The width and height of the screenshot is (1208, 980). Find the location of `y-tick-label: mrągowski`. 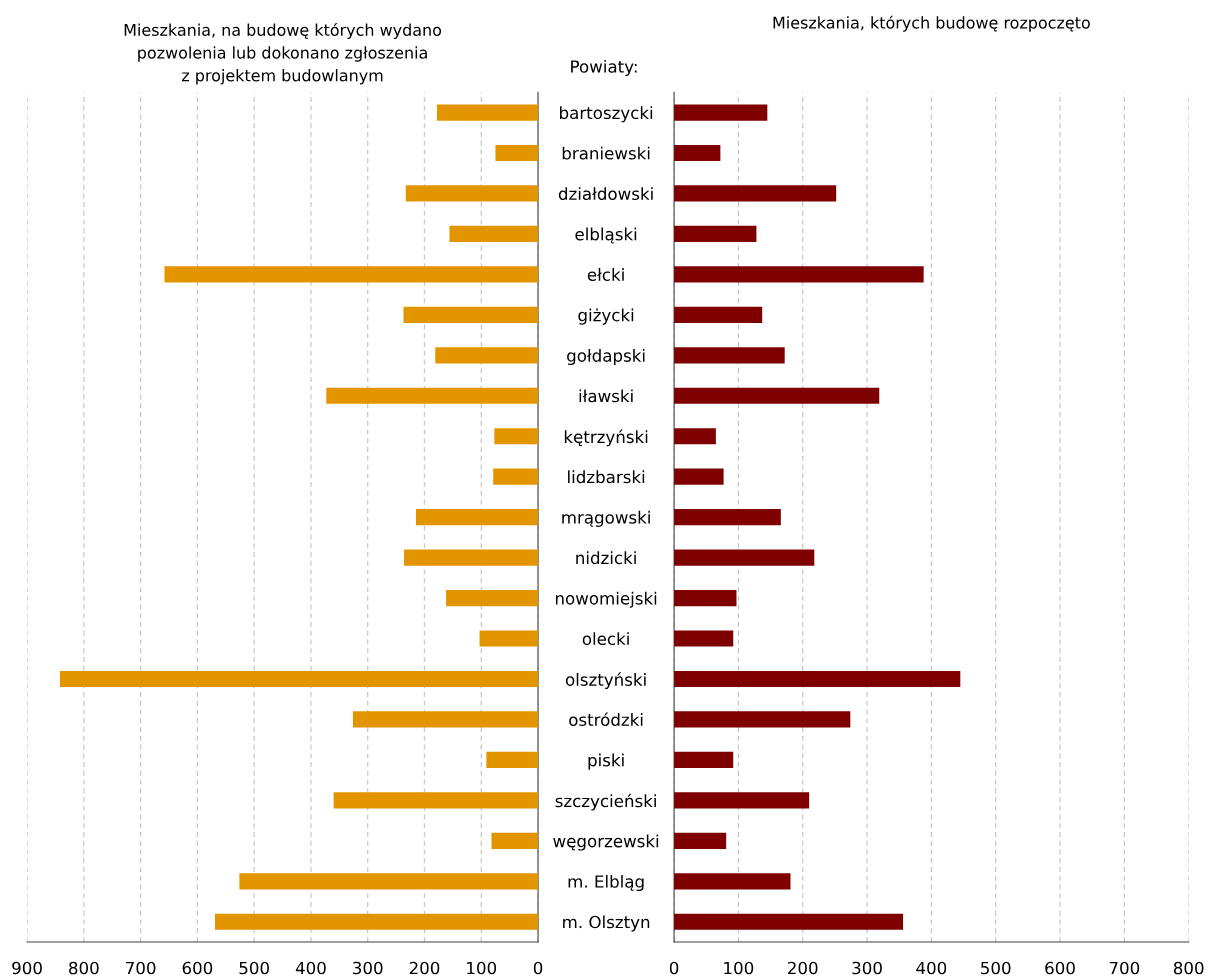

y-tick-label: mrągowski is located at coordinates (606, 518).